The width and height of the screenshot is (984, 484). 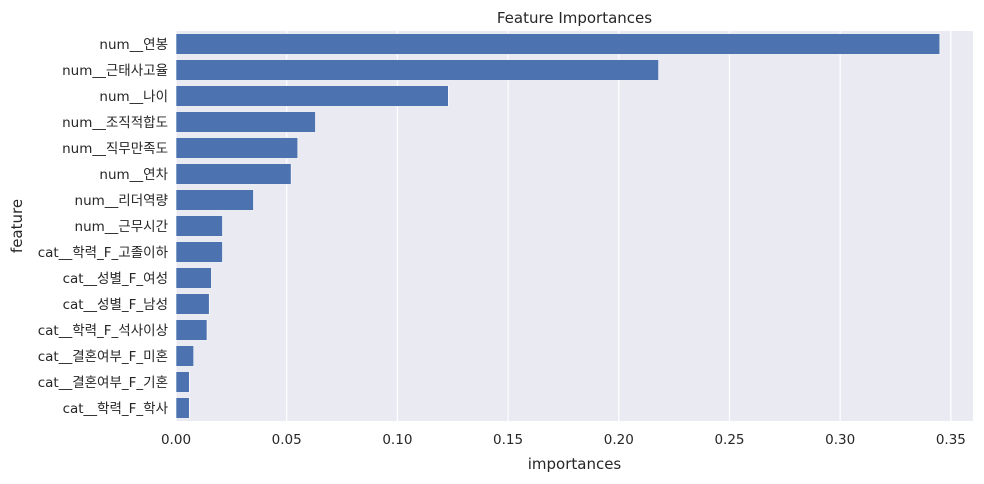 I want to click on x-tick-labels: 0.00 0.05 0.10 0.15 0.20 0.25 0.30 0.35, so click(x=563, y=440).